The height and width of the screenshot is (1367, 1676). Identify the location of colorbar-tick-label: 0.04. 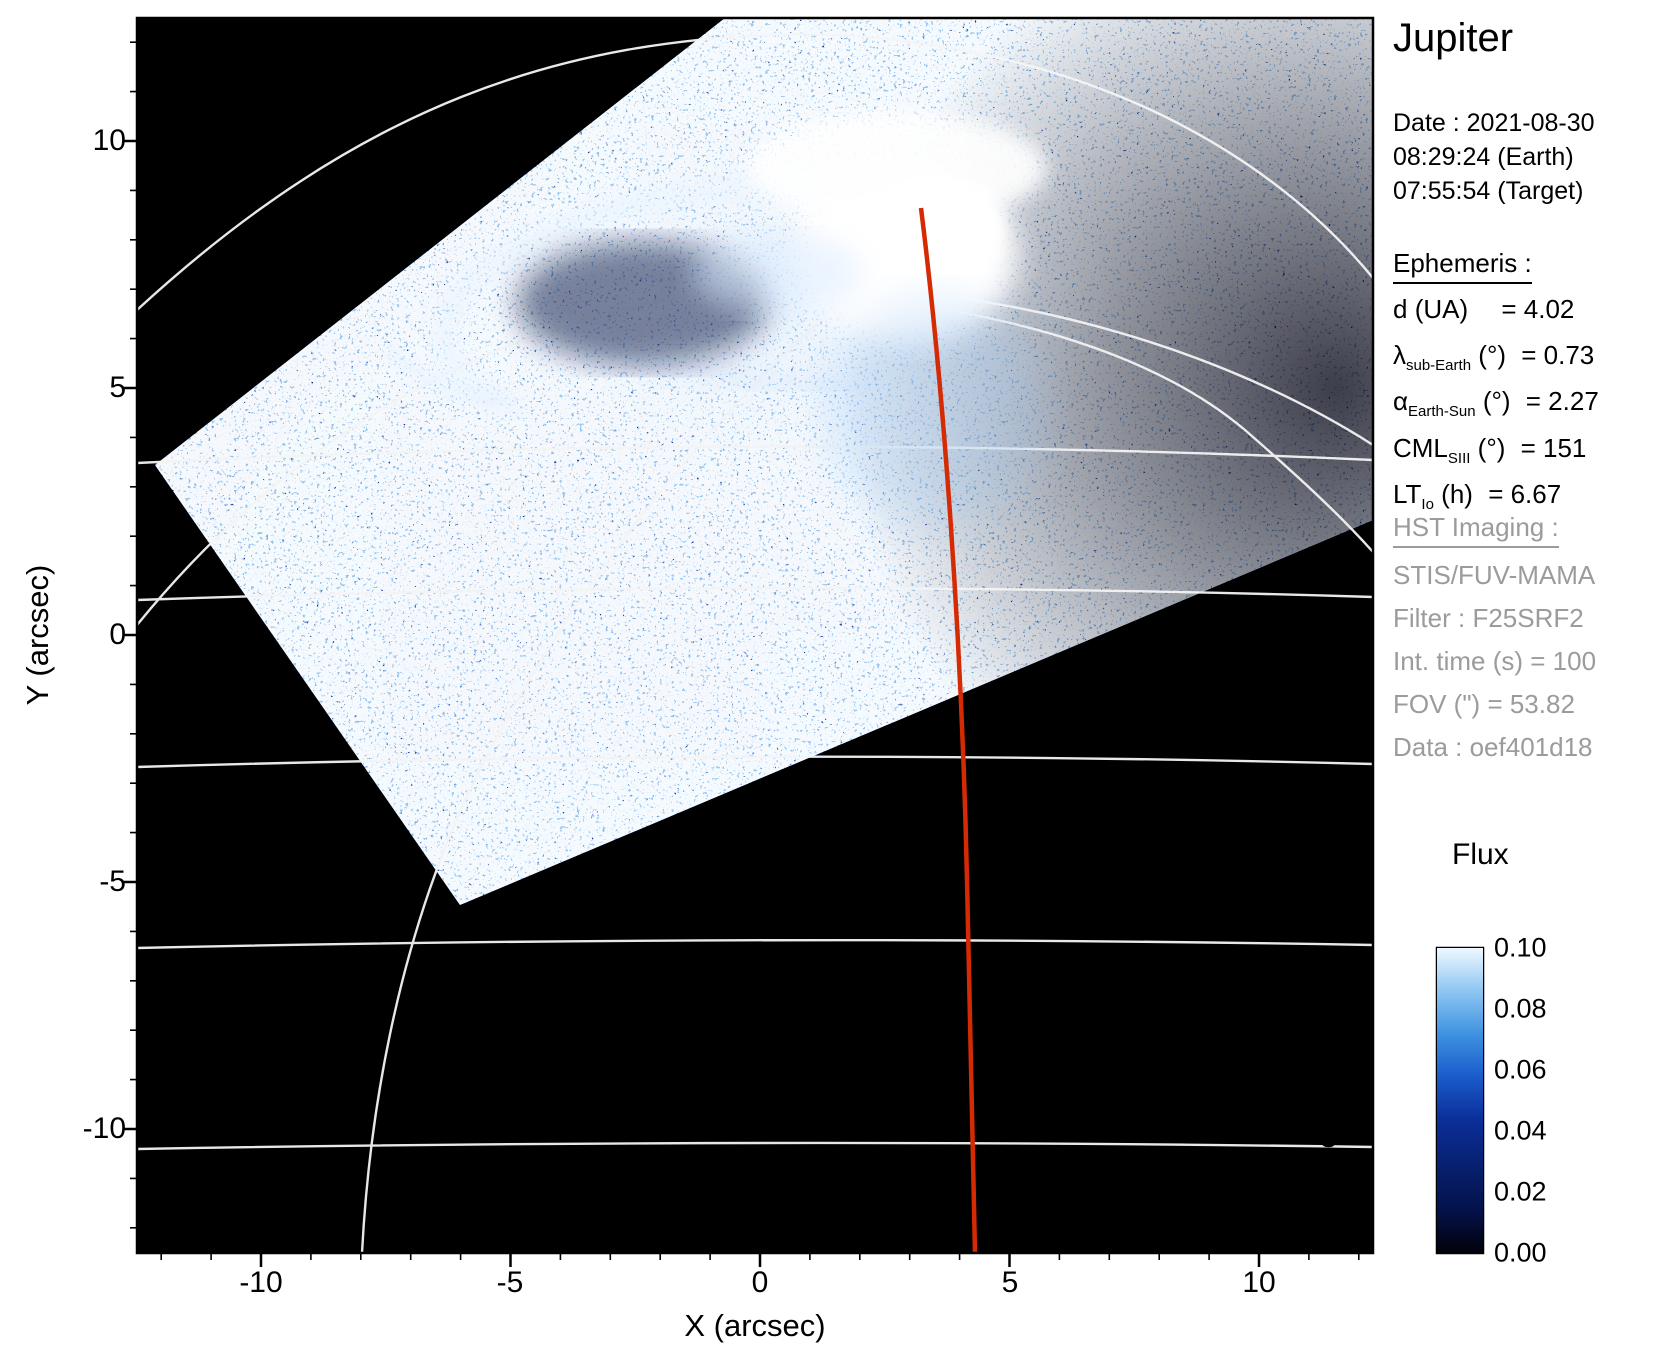
(1520, 1130).